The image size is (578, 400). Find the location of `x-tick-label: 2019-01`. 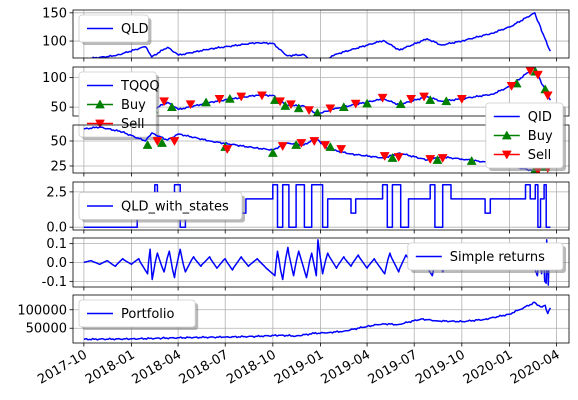

x-tick-label: 2019-01 is located at coordinates (299, 367).